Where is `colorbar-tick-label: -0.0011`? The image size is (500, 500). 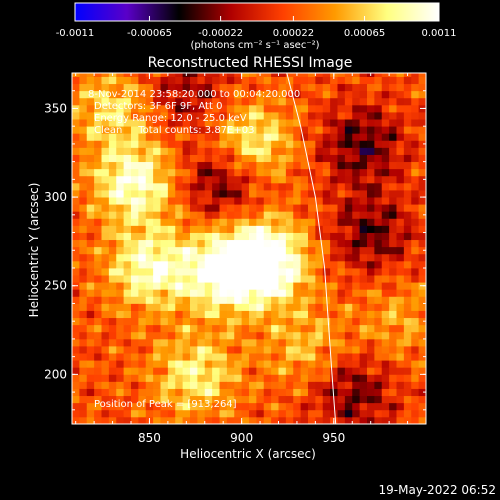
colorbar-tick-label: -0.0011 is located at coordinates (75, 33).